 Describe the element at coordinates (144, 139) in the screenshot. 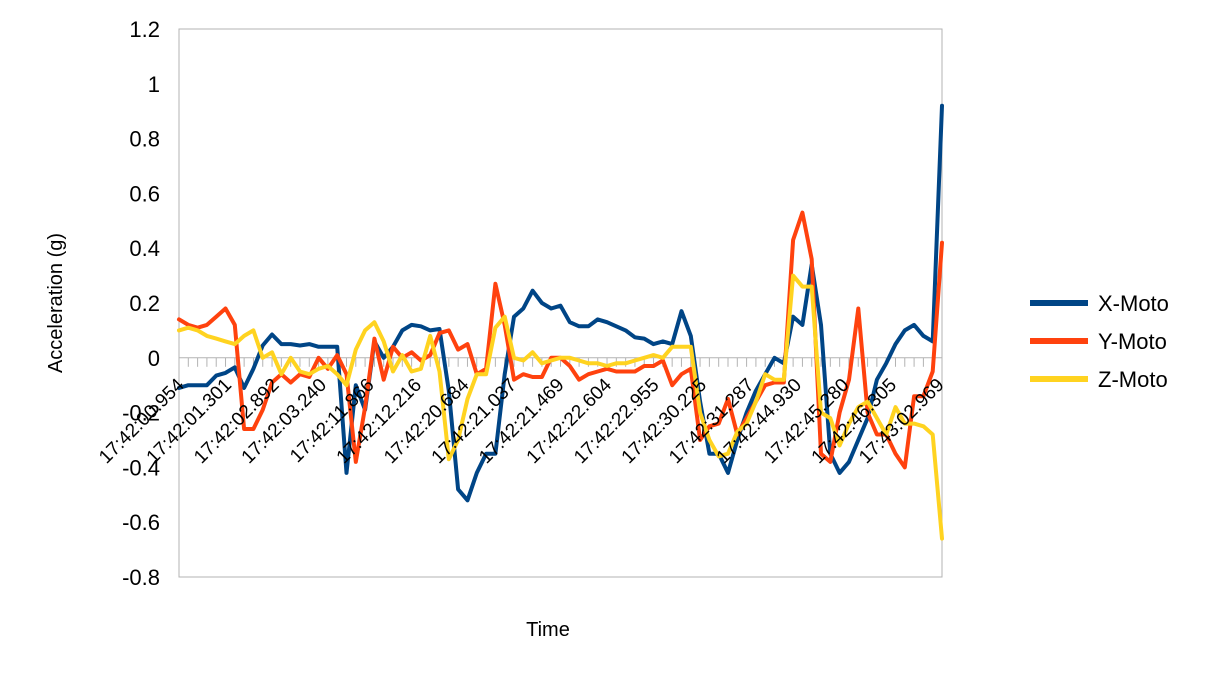

I see `y-tick-label: 0.8` at that location.